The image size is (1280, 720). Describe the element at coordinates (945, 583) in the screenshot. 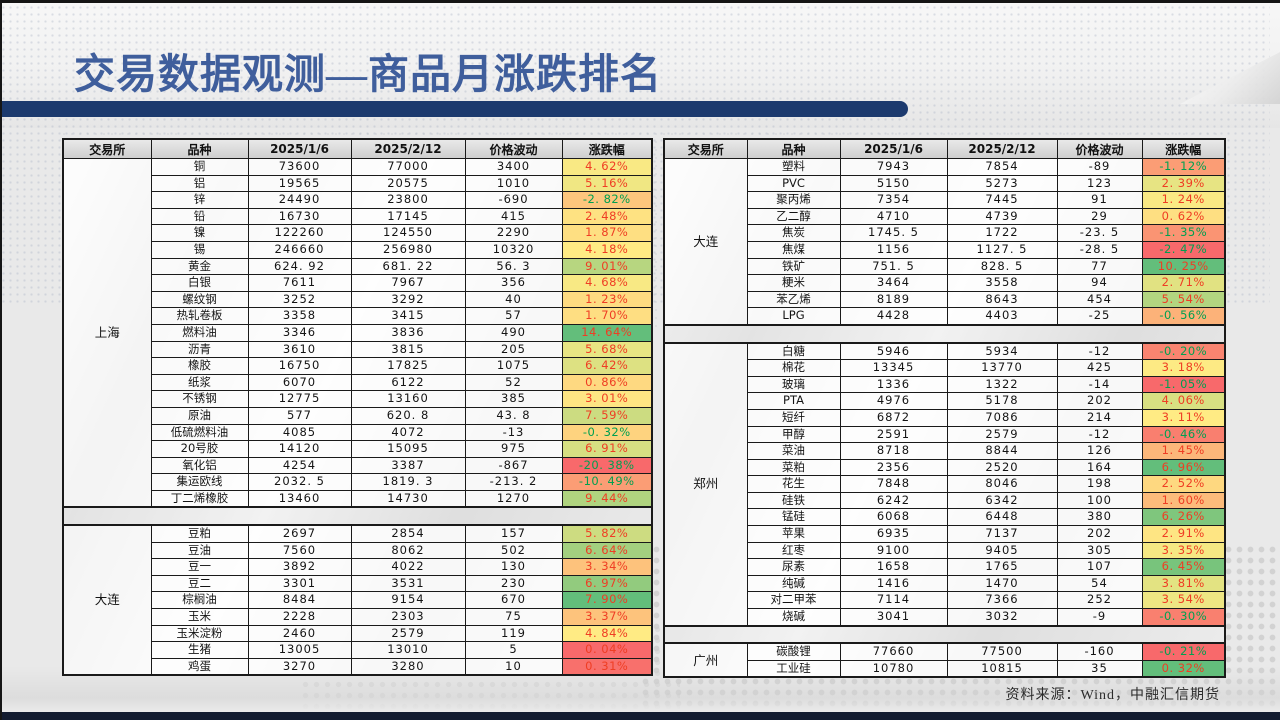

I see `table-row: 纯碱 1416 1470 54 3. 81%` at that location.